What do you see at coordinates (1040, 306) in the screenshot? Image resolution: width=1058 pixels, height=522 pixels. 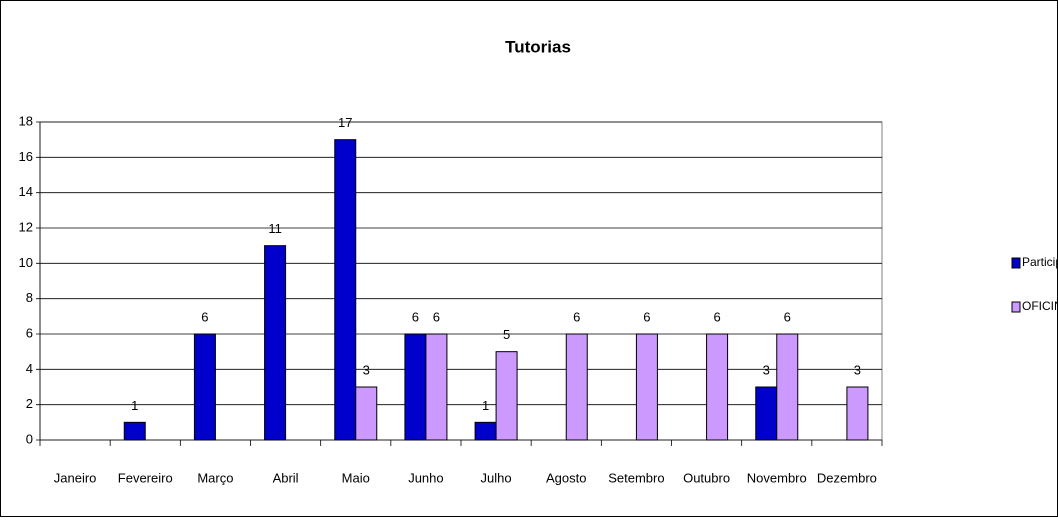 I see `legend-label: OFICINA para TUTORES` at bounding box center [1040, 306].